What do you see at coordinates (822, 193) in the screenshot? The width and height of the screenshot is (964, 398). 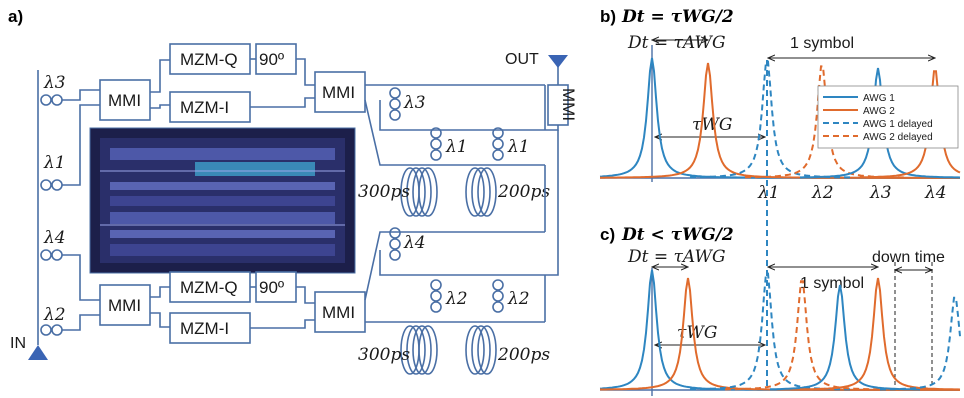 I see `panel-b-tick-lambda2: λ2` at bounding box center [822, 193].